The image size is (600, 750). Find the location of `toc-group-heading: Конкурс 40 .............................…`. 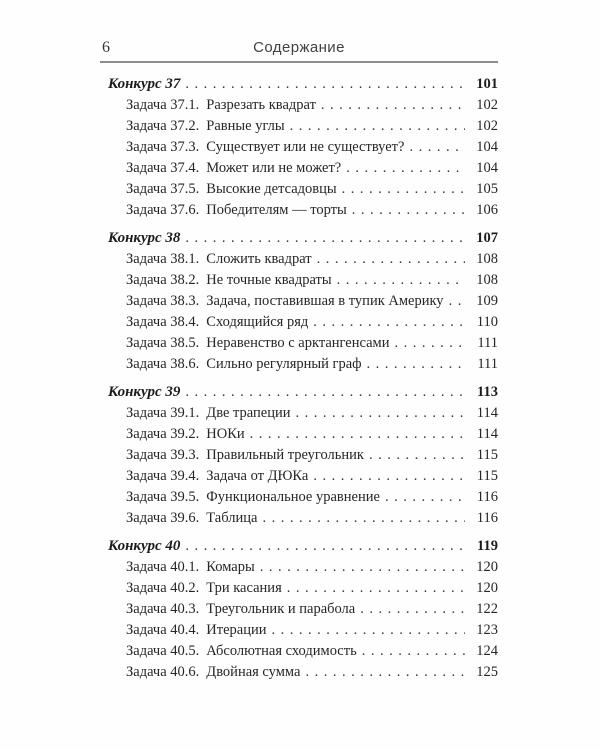

toc-group-heading: Конкурс 40 .............................… is located at coordinates (299, 546).